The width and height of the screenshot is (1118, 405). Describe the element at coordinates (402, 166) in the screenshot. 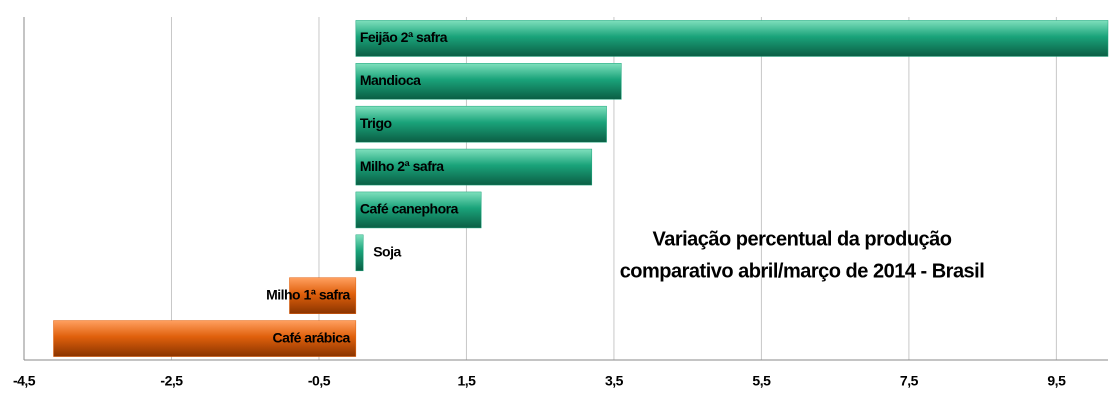

I see `bar-label: Milho 2ª safra` at that location.